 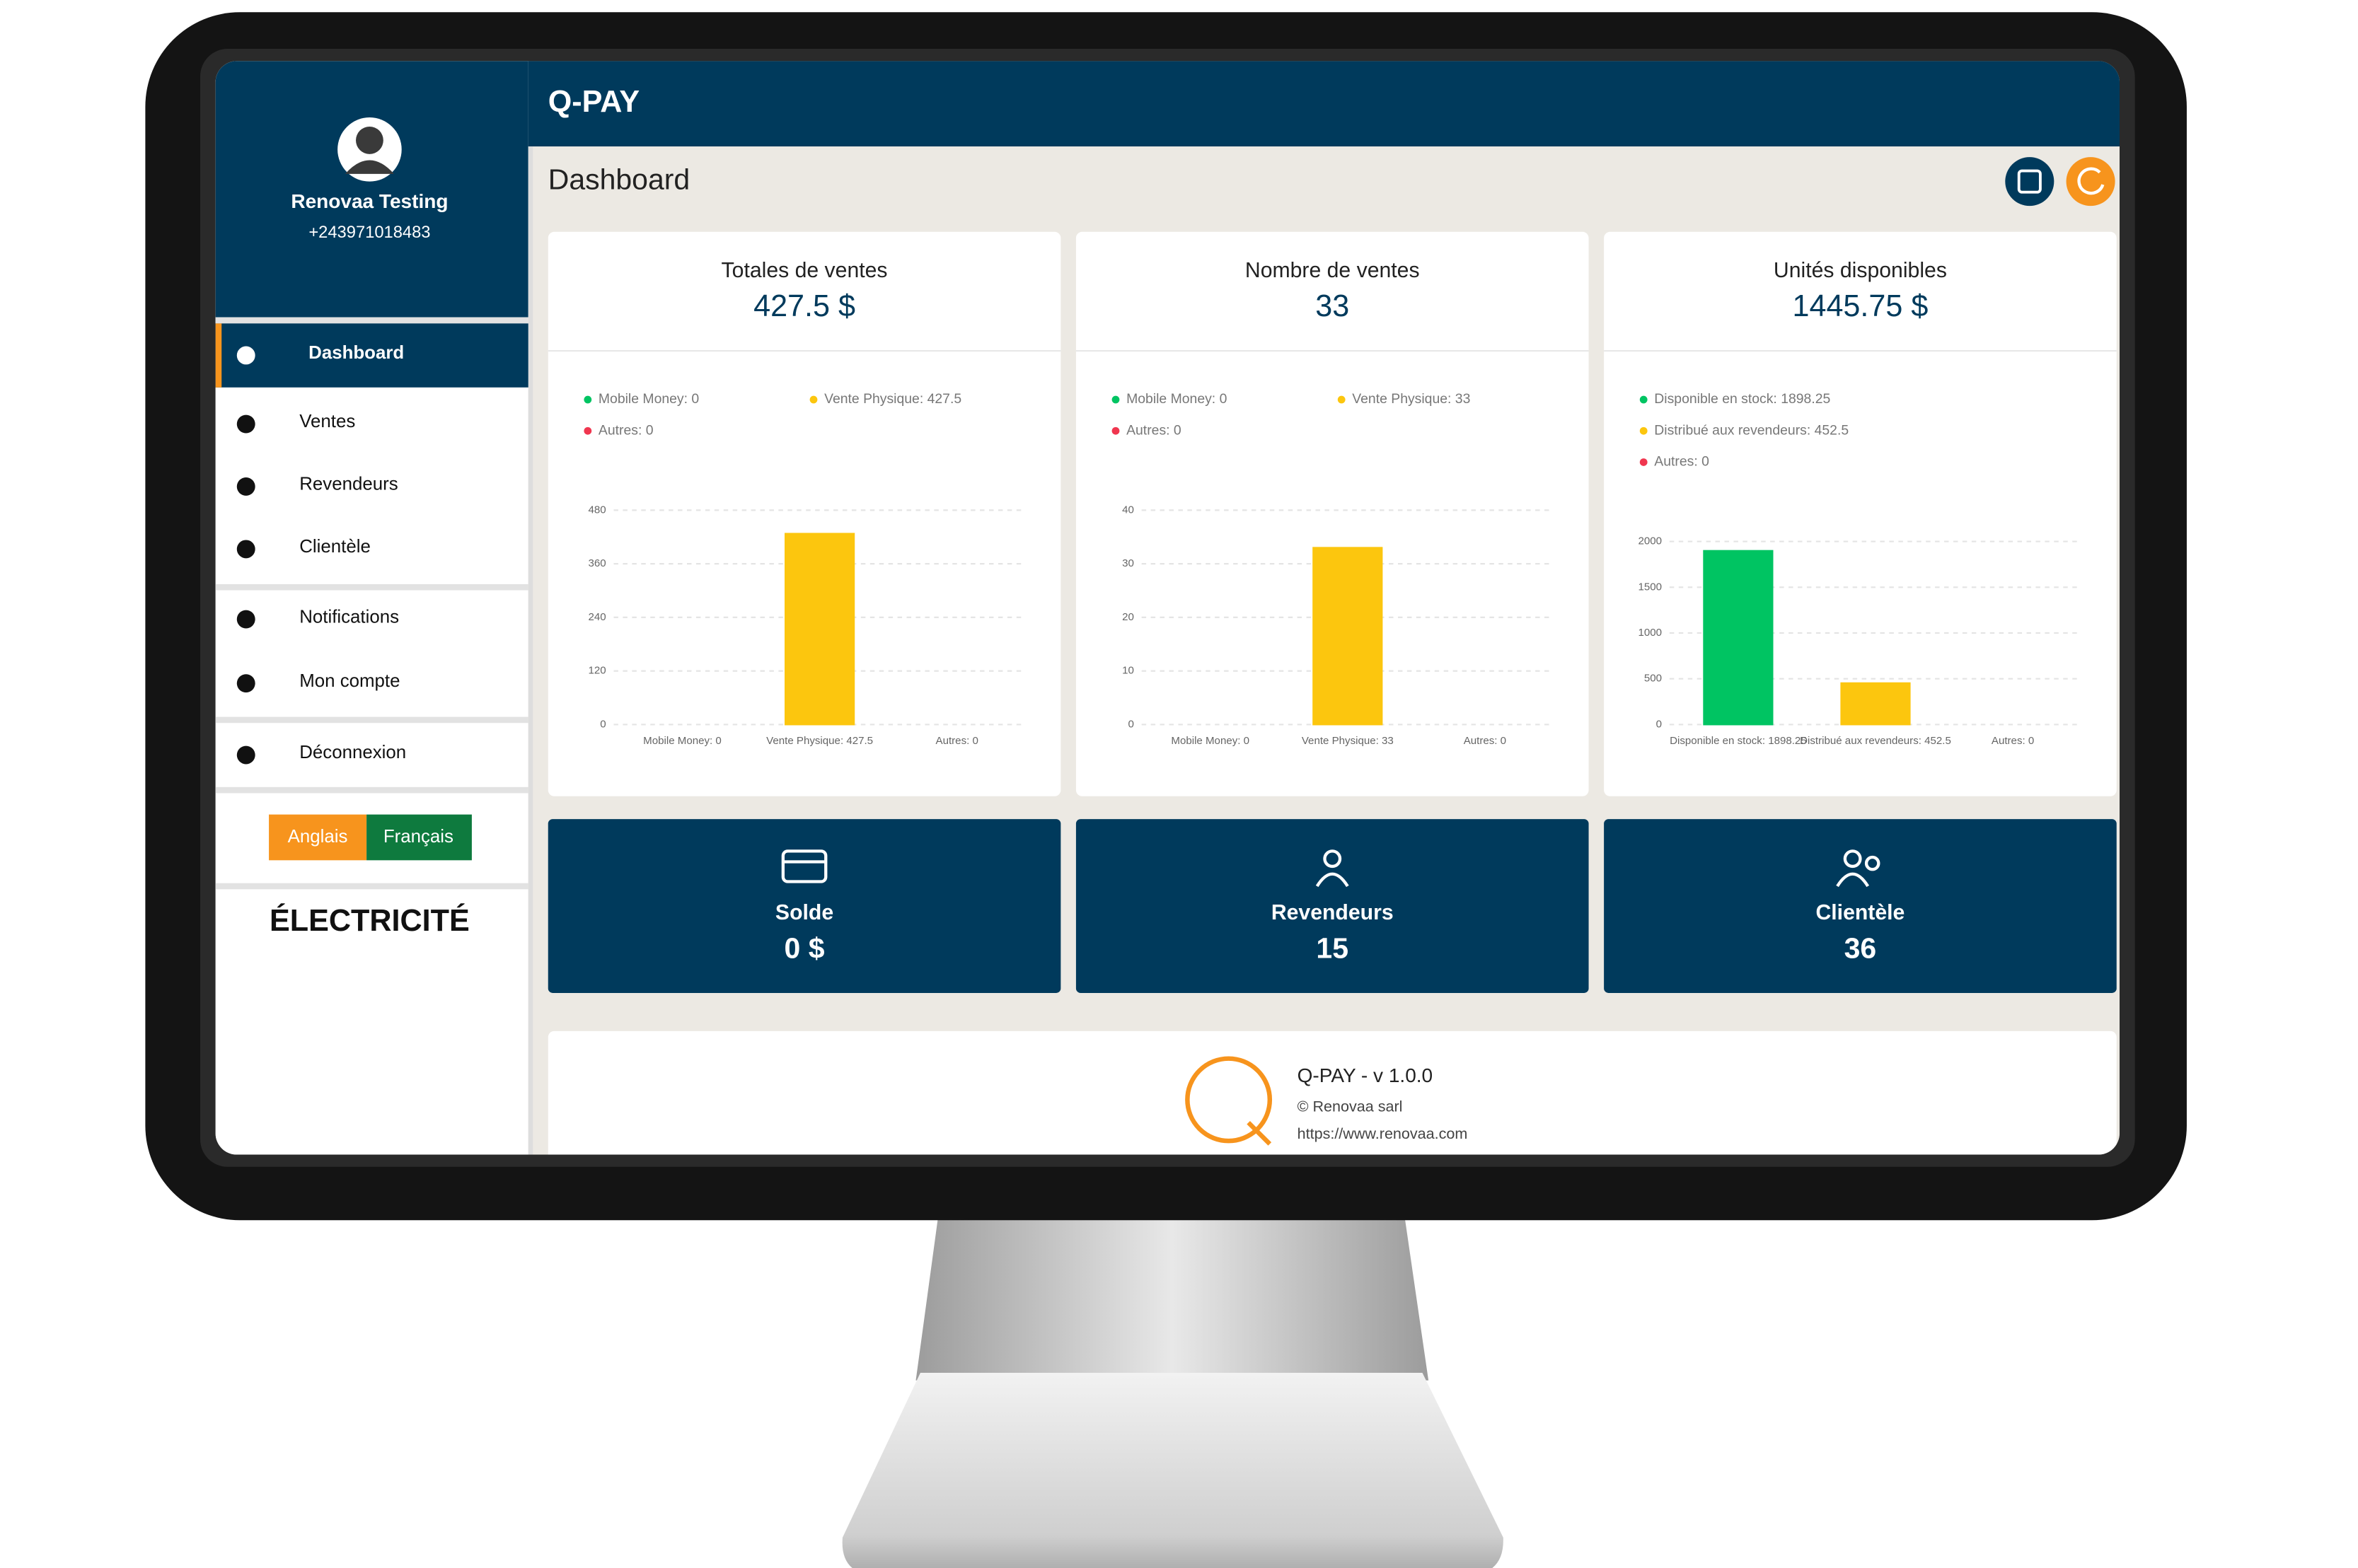 What do you see at coordinates (218, 355) in the screenshot?
I see `menu-active-border` at bounding box center [218, 355].